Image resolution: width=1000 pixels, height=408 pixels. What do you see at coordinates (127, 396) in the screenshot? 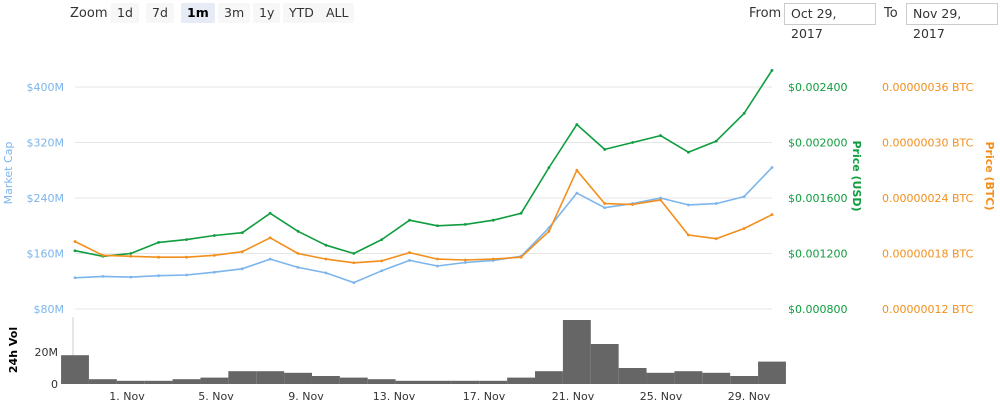
I see `x-tick-label: 1. Nov` at bounding box center [127, 396].